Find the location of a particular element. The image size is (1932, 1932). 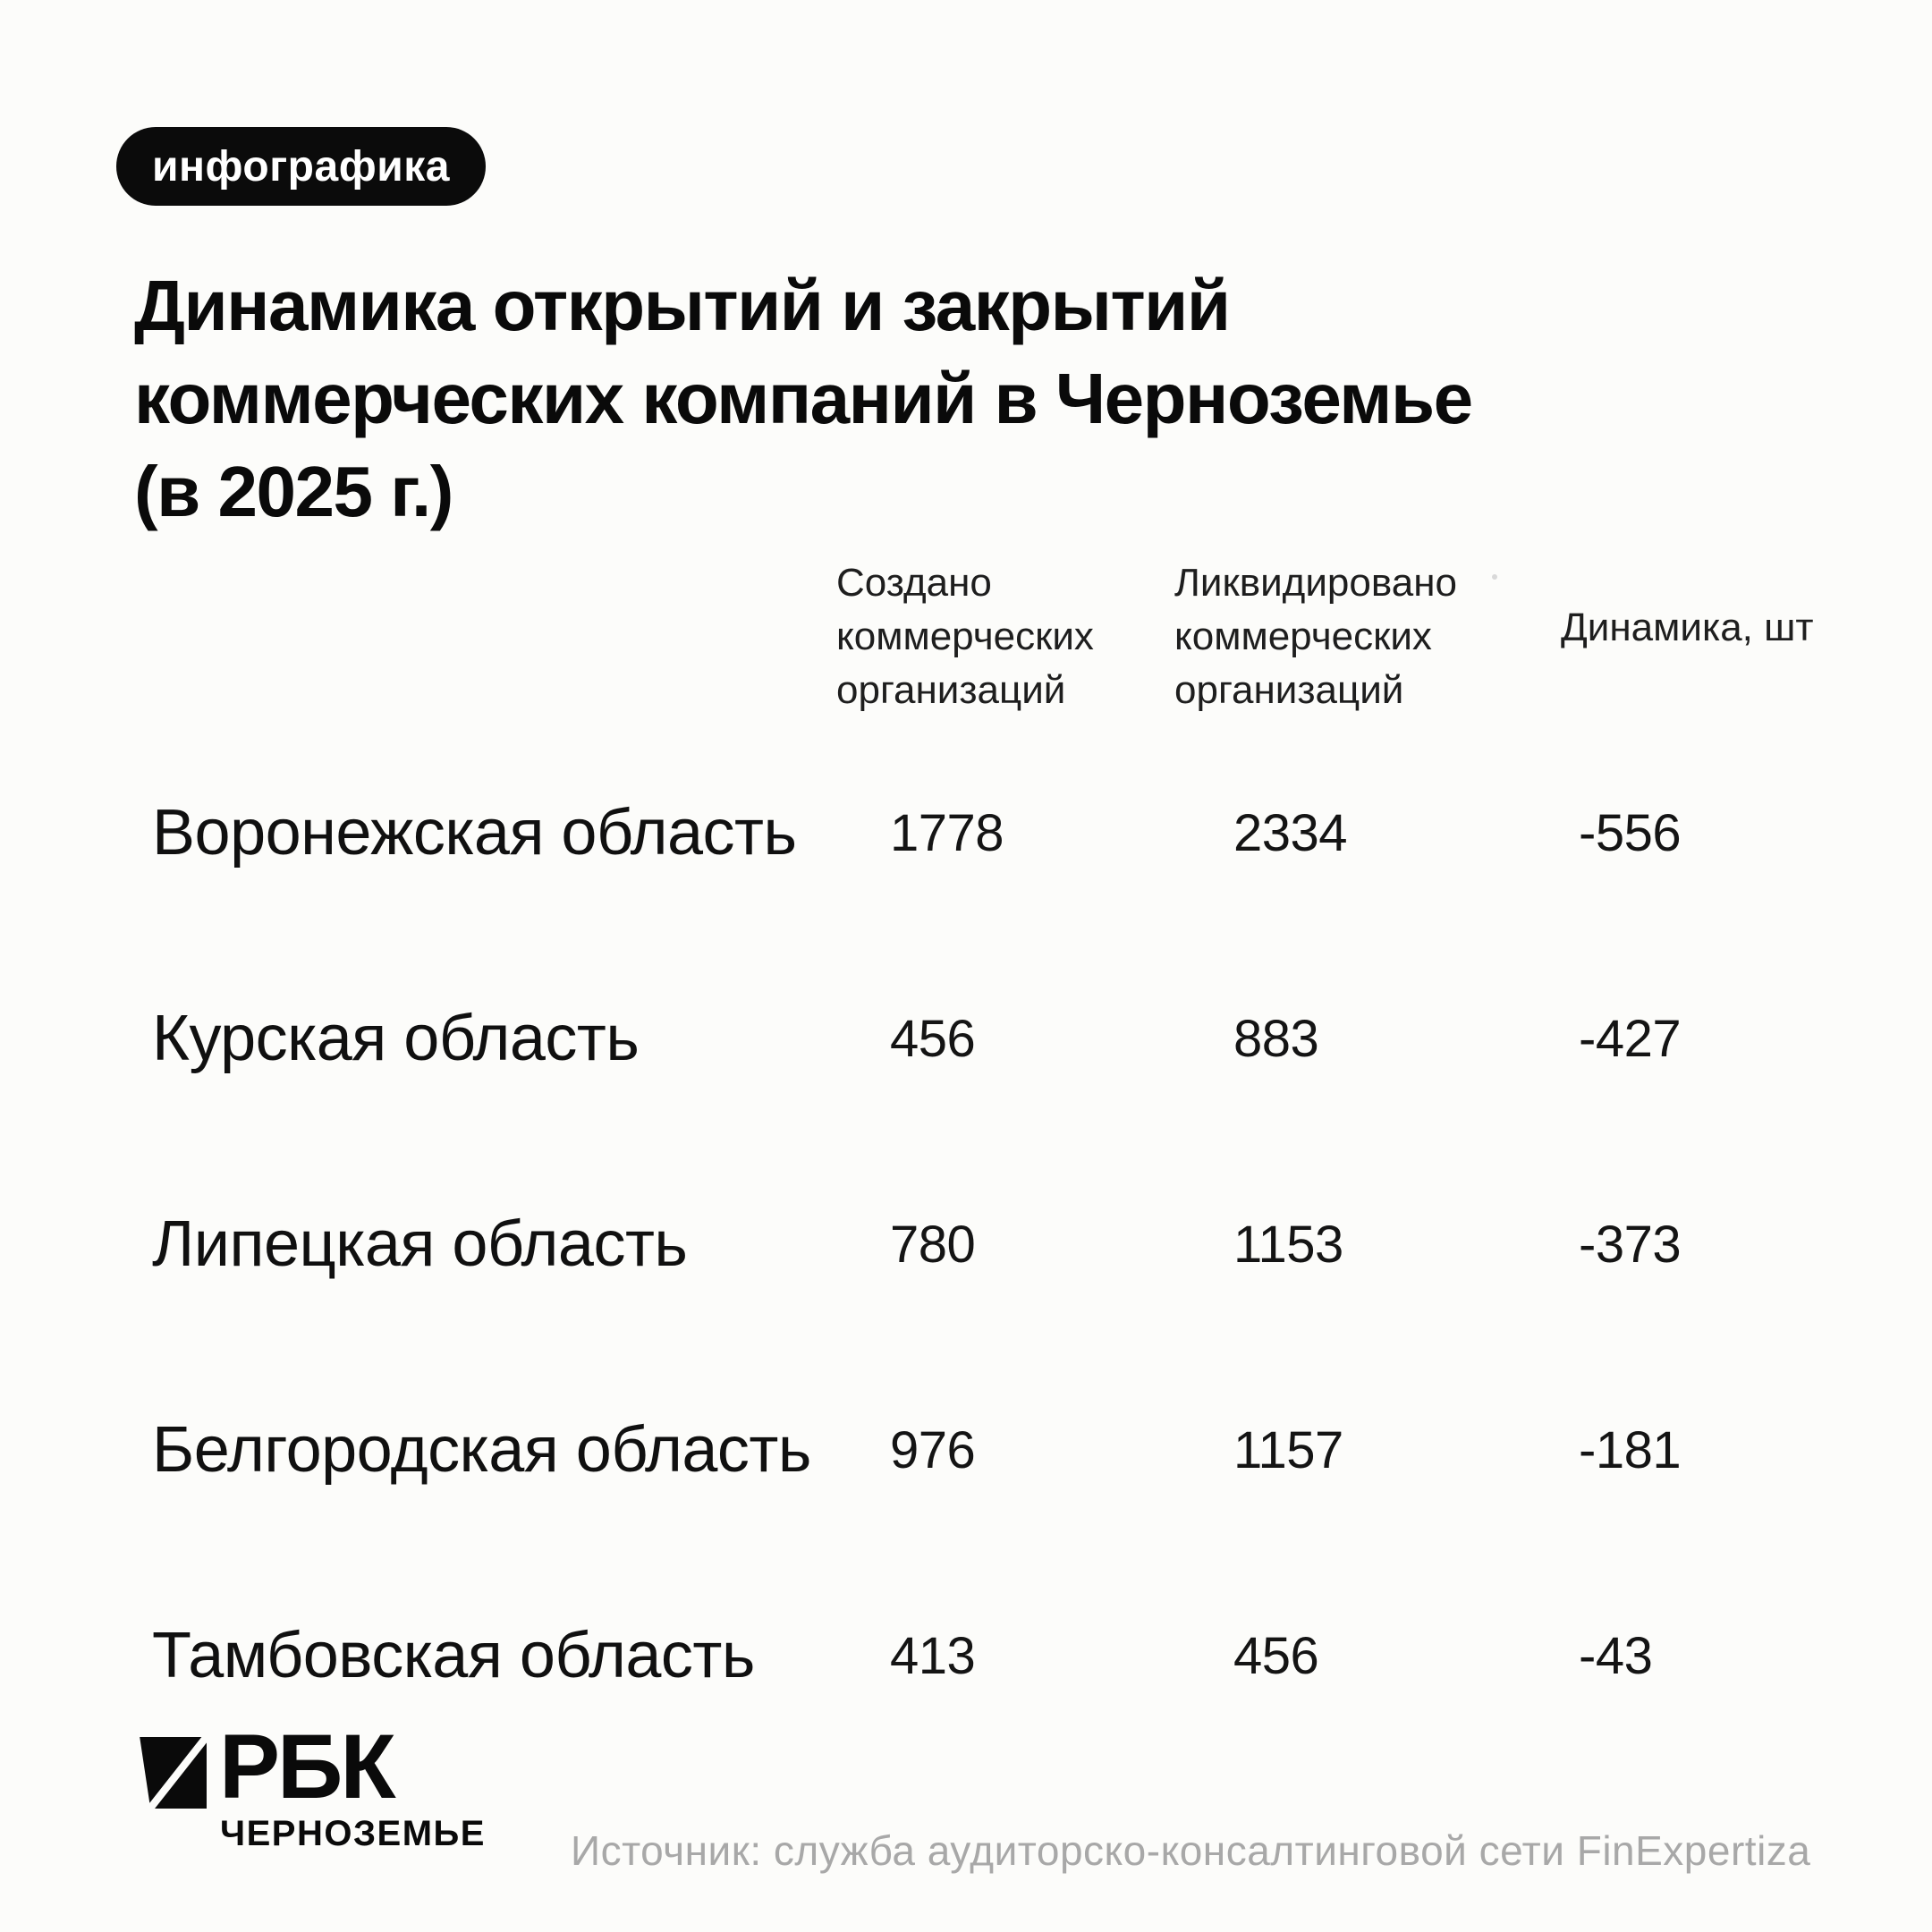

created-value: 780 is located at coordinates (933, 1244).